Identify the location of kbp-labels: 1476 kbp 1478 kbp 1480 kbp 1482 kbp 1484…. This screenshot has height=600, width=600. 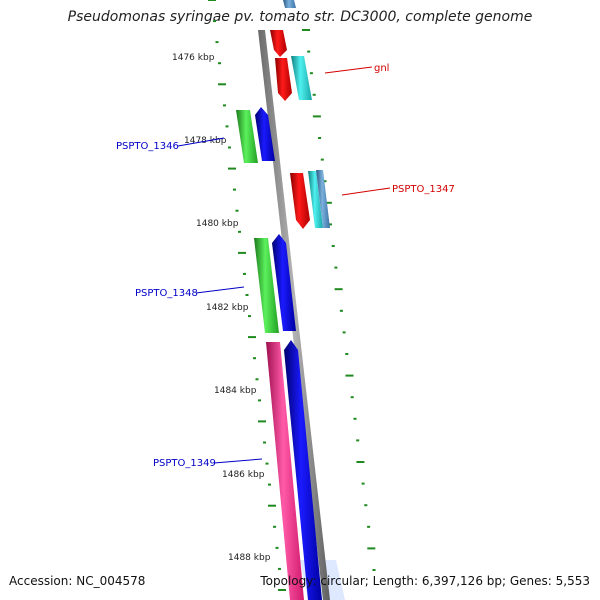
(221, 308).